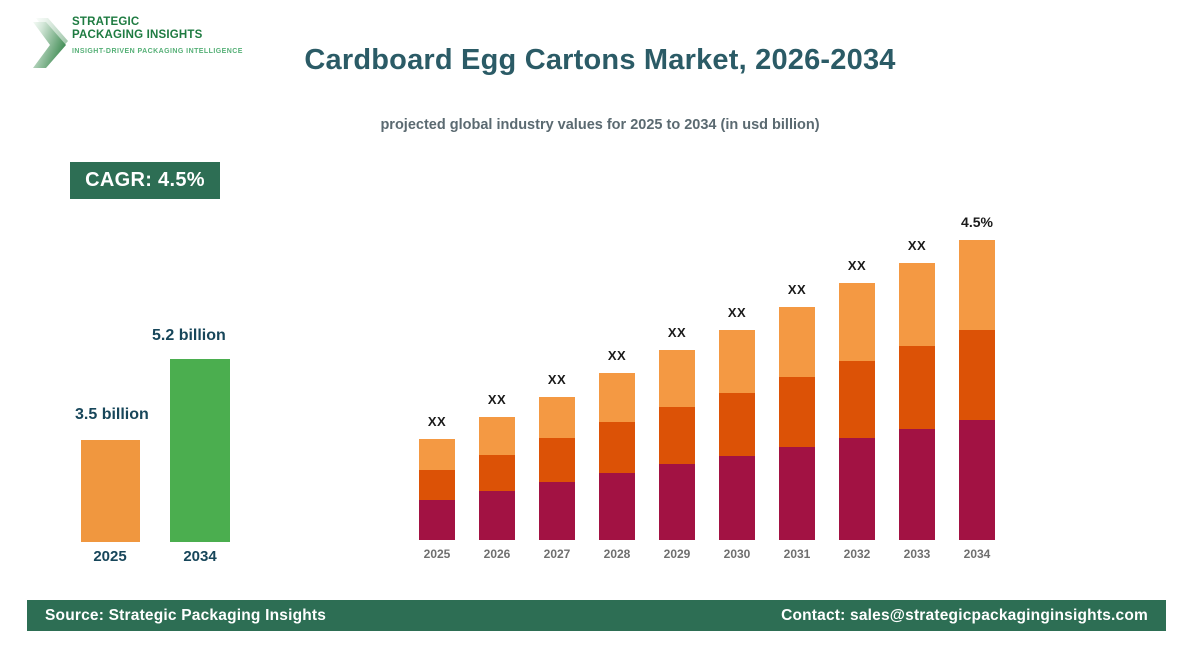 This screenshot has width=1200, height=650. I want to click on page-title: Cardboard Egg Cartons Market, 2026-2034, so click(600, 60).